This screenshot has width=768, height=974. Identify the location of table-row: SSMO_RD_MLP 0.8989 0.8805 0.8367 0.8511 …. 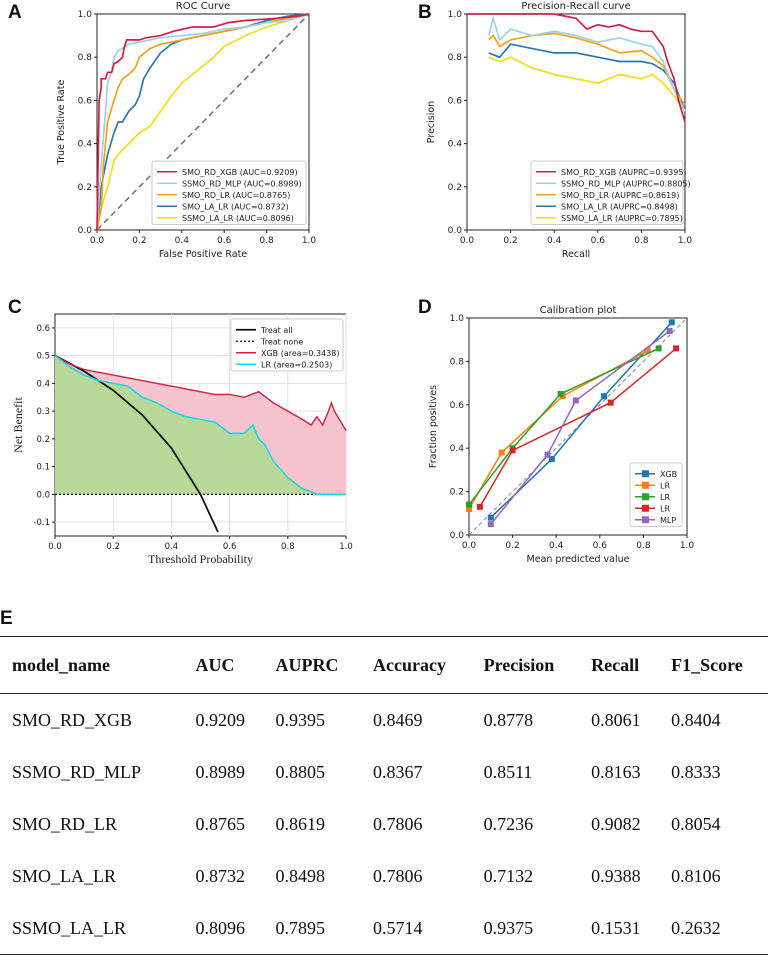
(384, 772).